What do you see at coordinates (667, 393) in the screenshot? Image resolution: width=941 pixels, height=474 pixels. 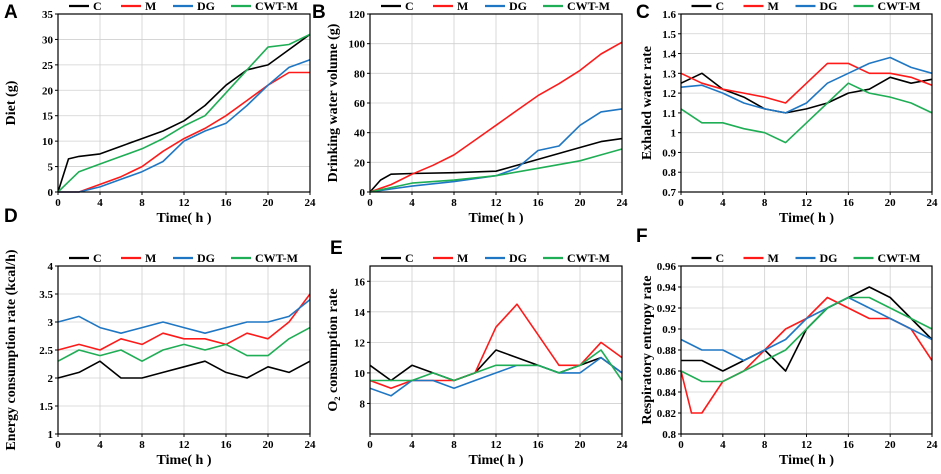 I see `y-tick-label: 0.84` at bounding box center [667, 393].